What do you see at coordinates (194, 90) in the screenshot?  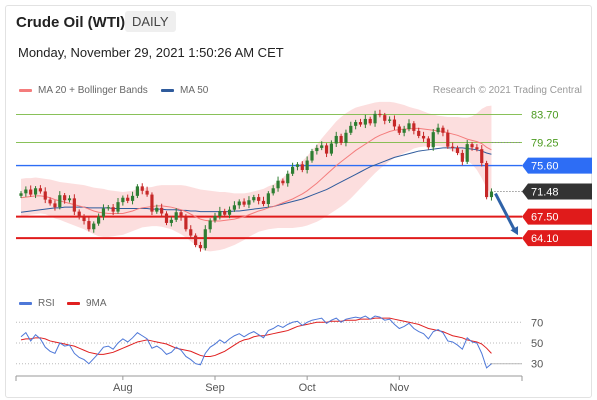 I see `legend-ma50-label: MA 50` at bounding box center [194, 90].